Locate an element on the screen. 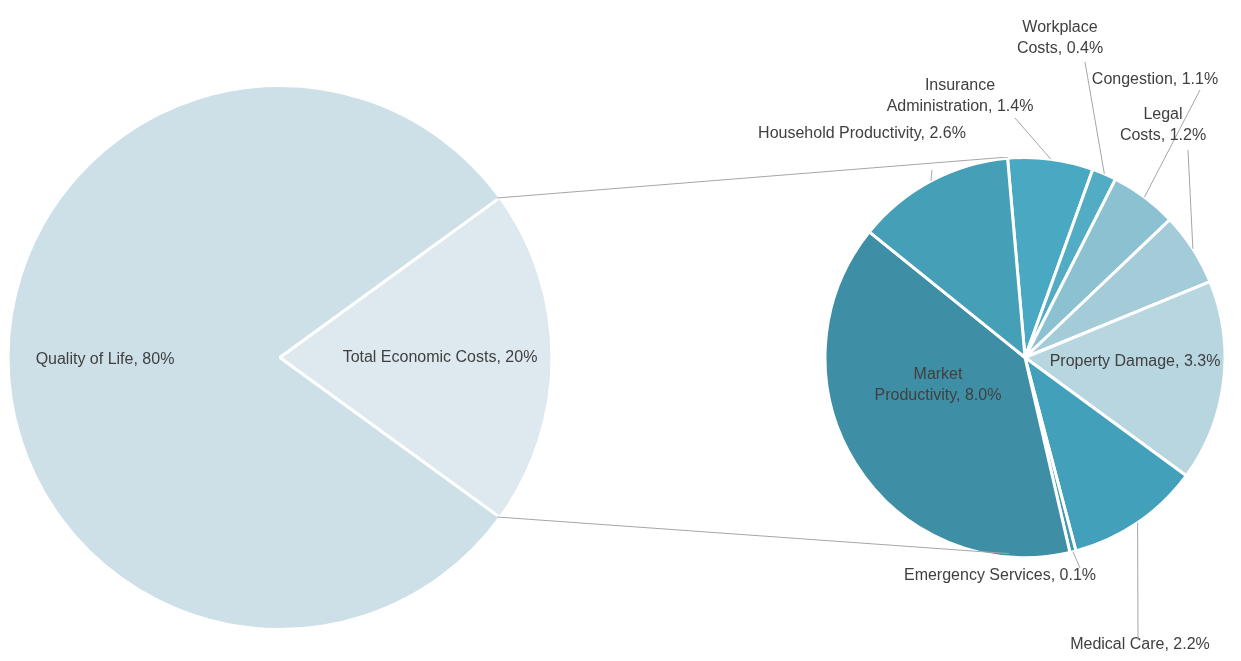 This screenshot has width=1241, height=661. slice-label: Property Damage, 3.3% is located at coordinates (1135, 361).